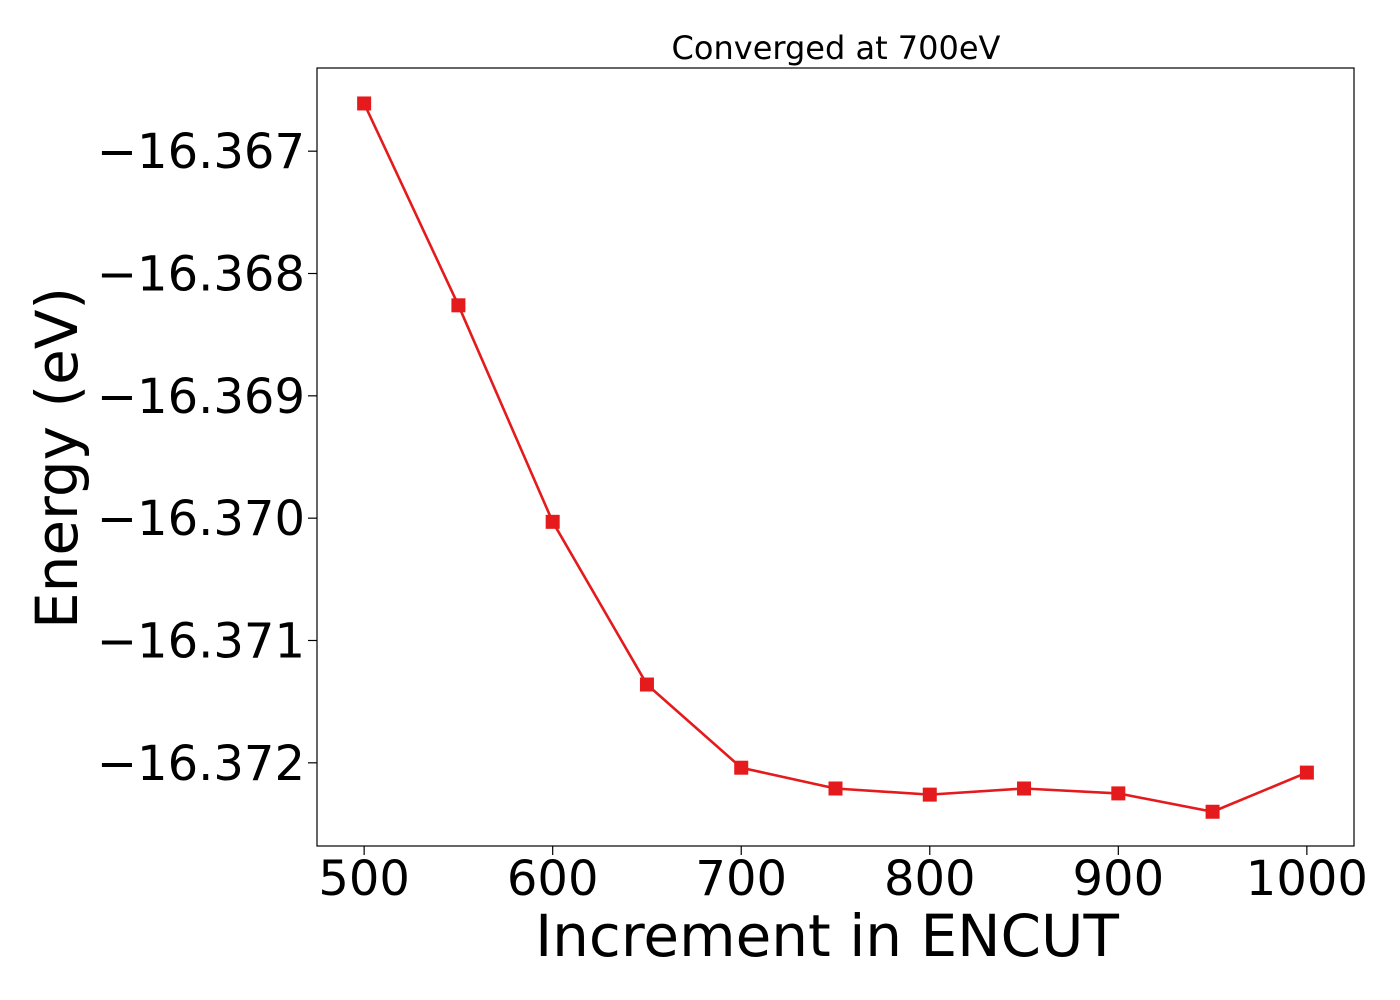 Image resolution: width=1400 pixels, height=1000 pixels. I want to click on y-tick-label: −16.370, so click(201, 519).